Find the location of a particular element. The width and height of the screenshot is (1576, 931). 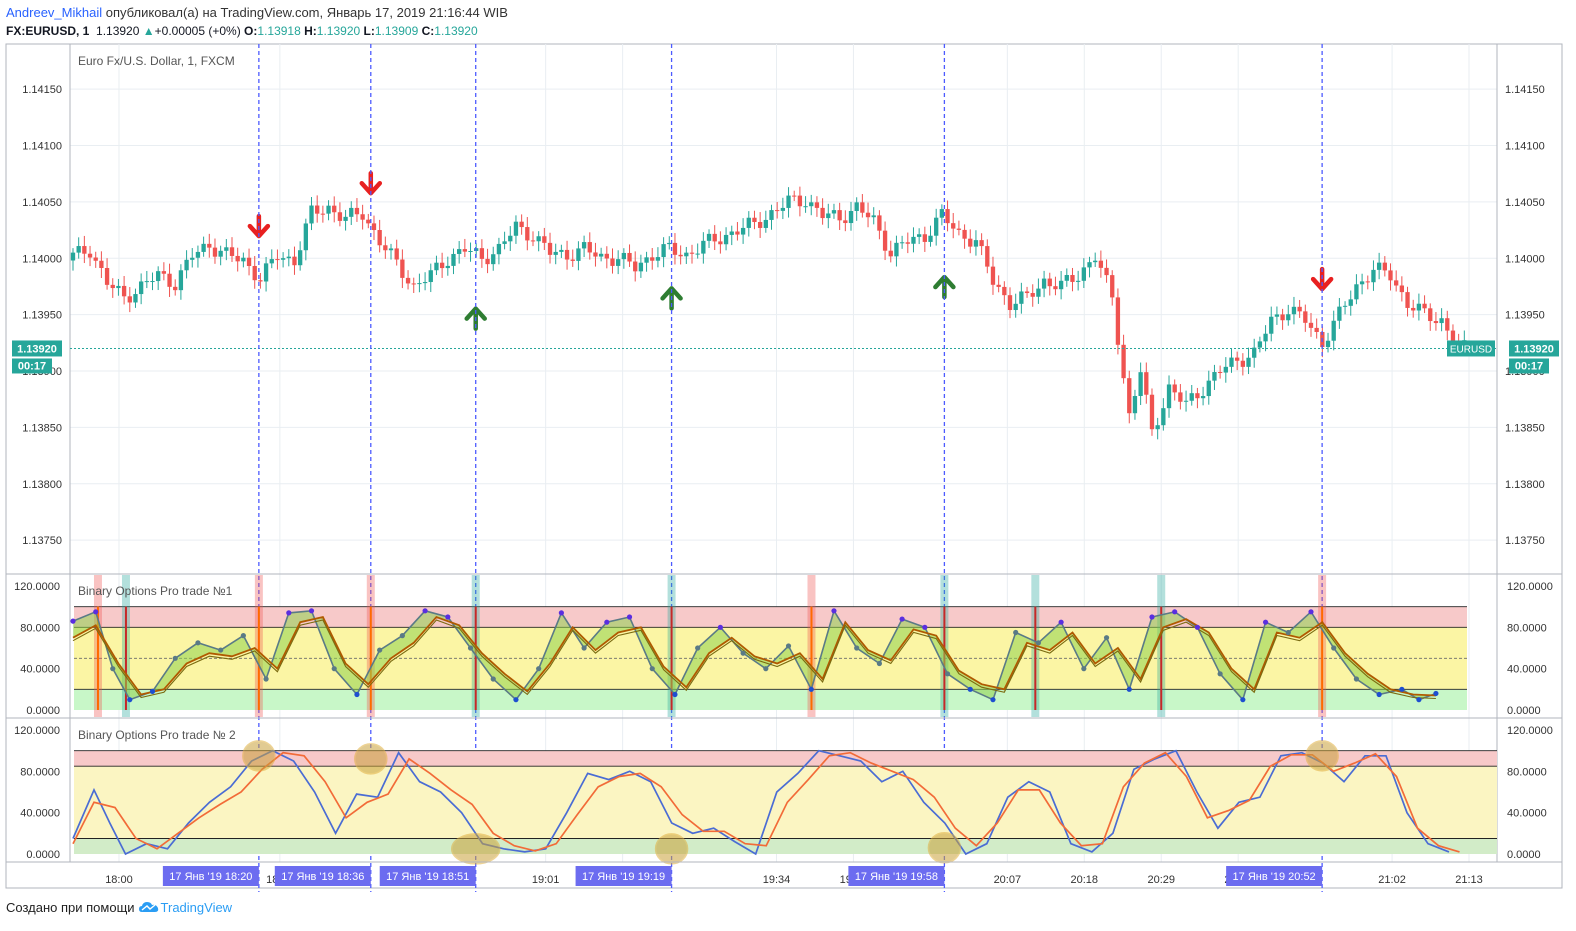

y-tick-label-left: 1.14000 is located at coordinates (42, 259).